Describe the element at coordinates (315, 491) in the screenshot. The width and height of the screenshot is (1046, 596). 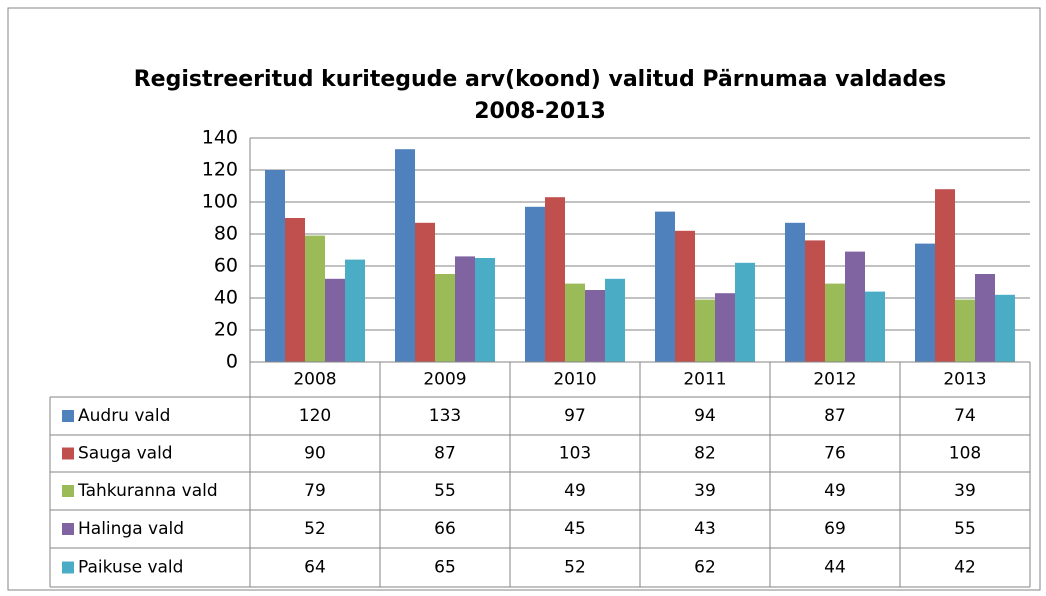
I see `table-value: 79` at that location.